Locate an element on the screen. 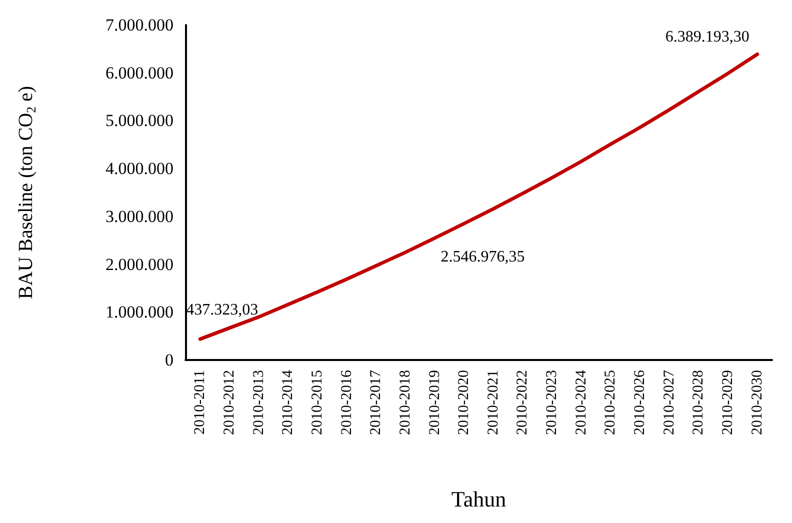 The width and height of the screenshot is (792, 523). x-tick-label: 2010-2019 is located at coordinates (434, 402).